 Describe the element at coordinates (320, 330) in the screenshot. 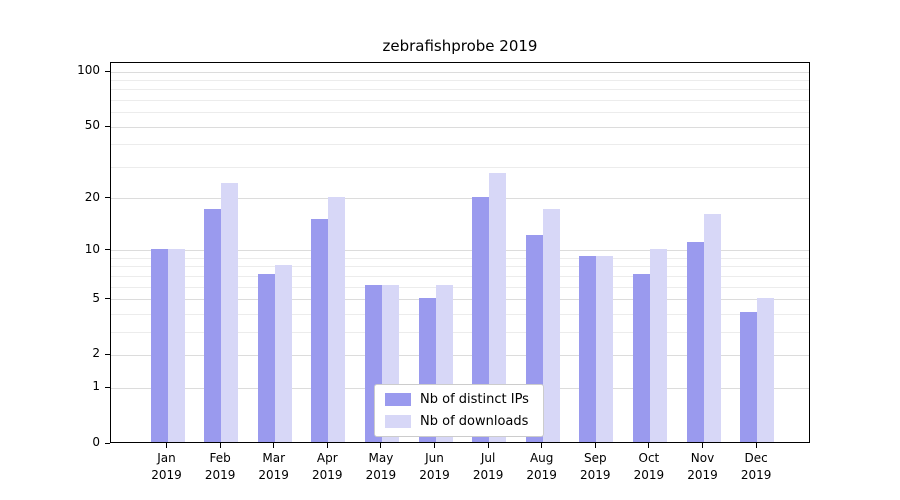

I see `bar-nb-of-distinct-ips-apr` at that location.